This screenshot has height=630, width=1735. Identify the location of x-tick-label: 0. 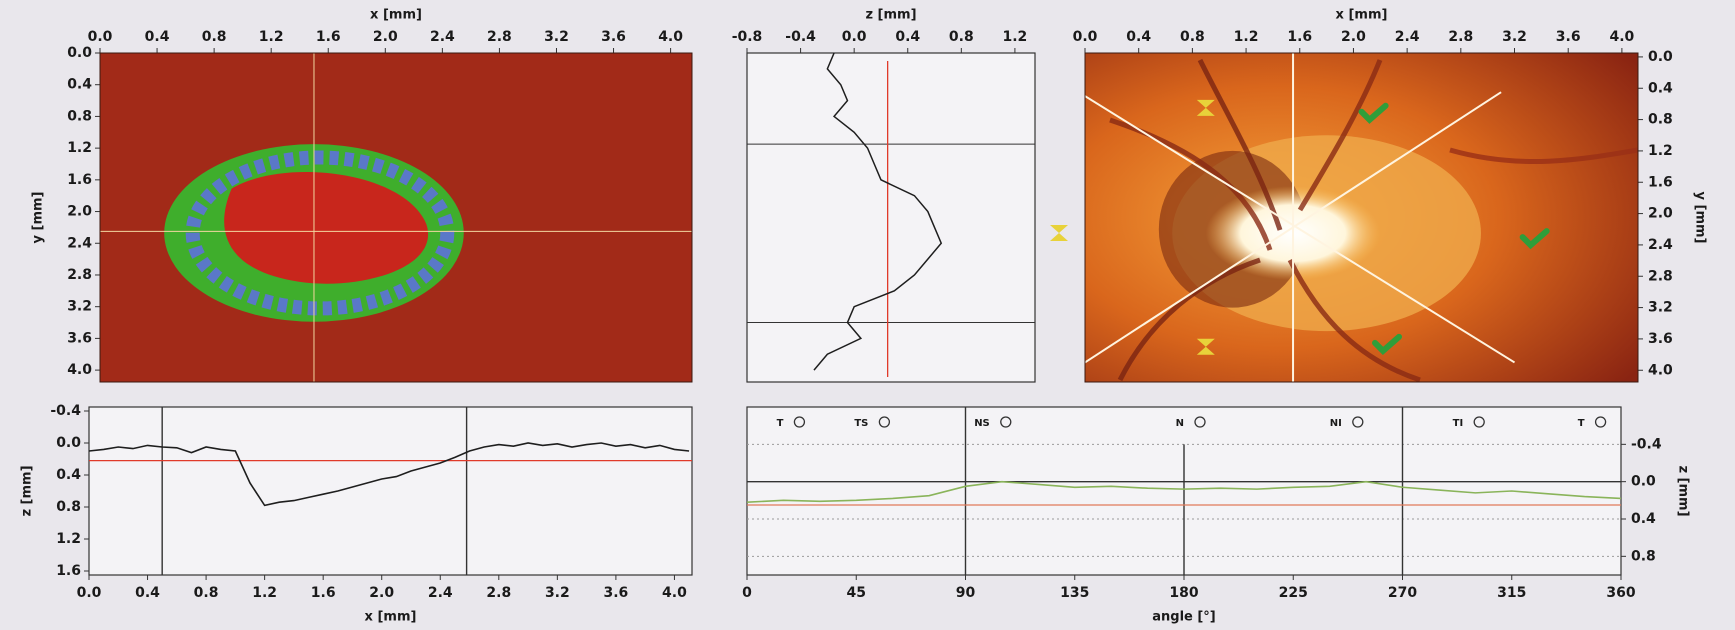
(747, 593).